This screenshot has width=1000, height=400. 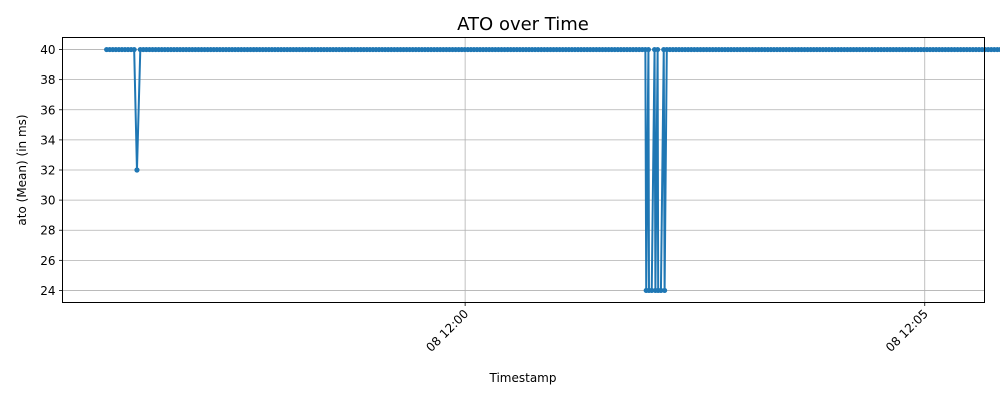 What do you see at coordinates (523, 24) in the screenshot?
I see `chart-title: ATO over Time` at bounding box center [523, 24].